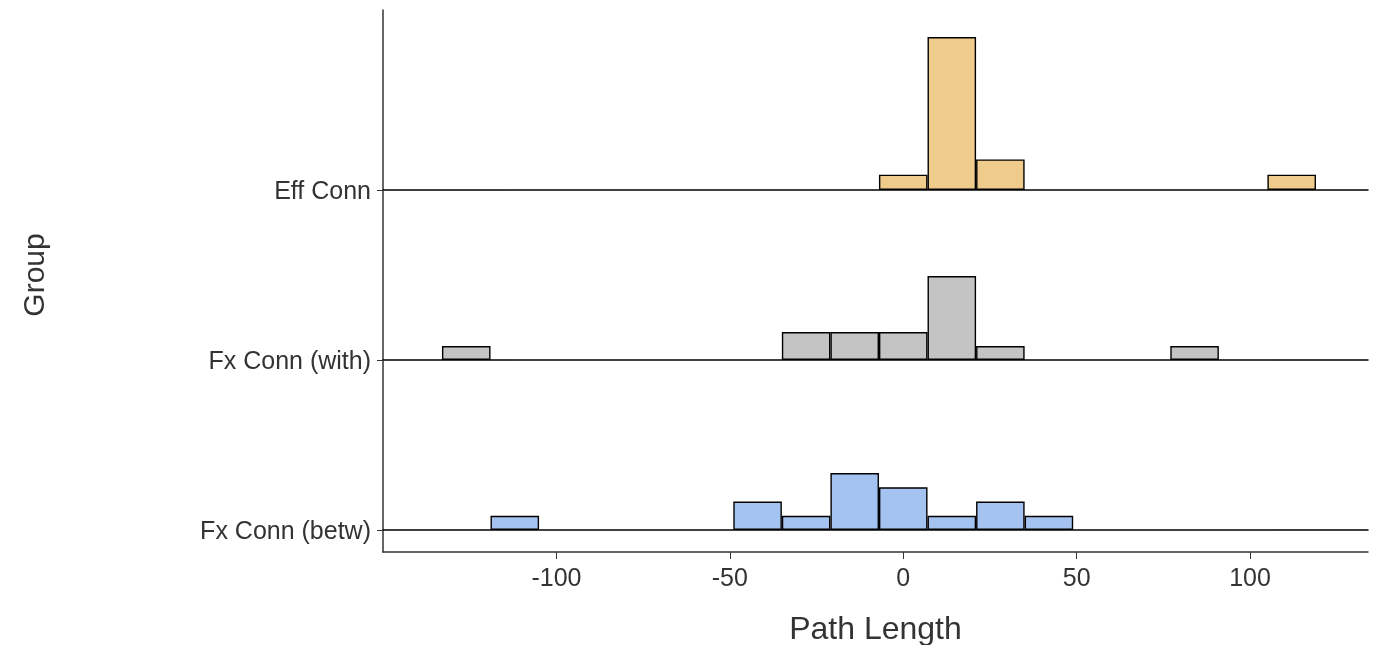 This screenshot has width=1378, height=645. Describe the element at coordinates (285, 530) in the screenshot. I see `text: Fx Conn (betw)` at that location.